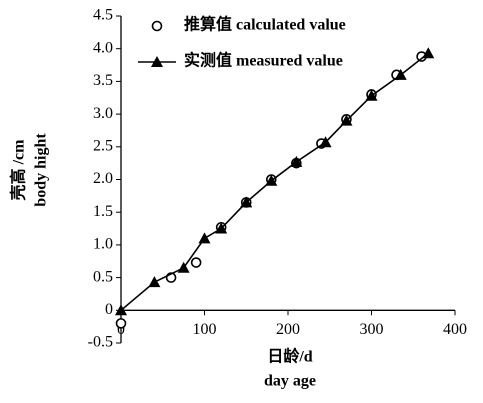 The height and width of the screenshot is (403, 483). Describe the element at coordinates (103, 47) in the screenshot. I see `y-tick-label: 4.0` at that location.